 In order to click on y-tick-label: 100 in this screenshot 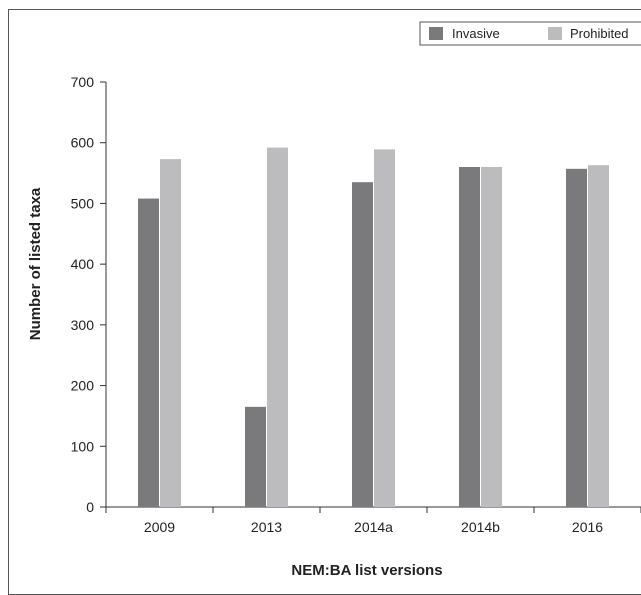, I will do `click(83, 446)`.